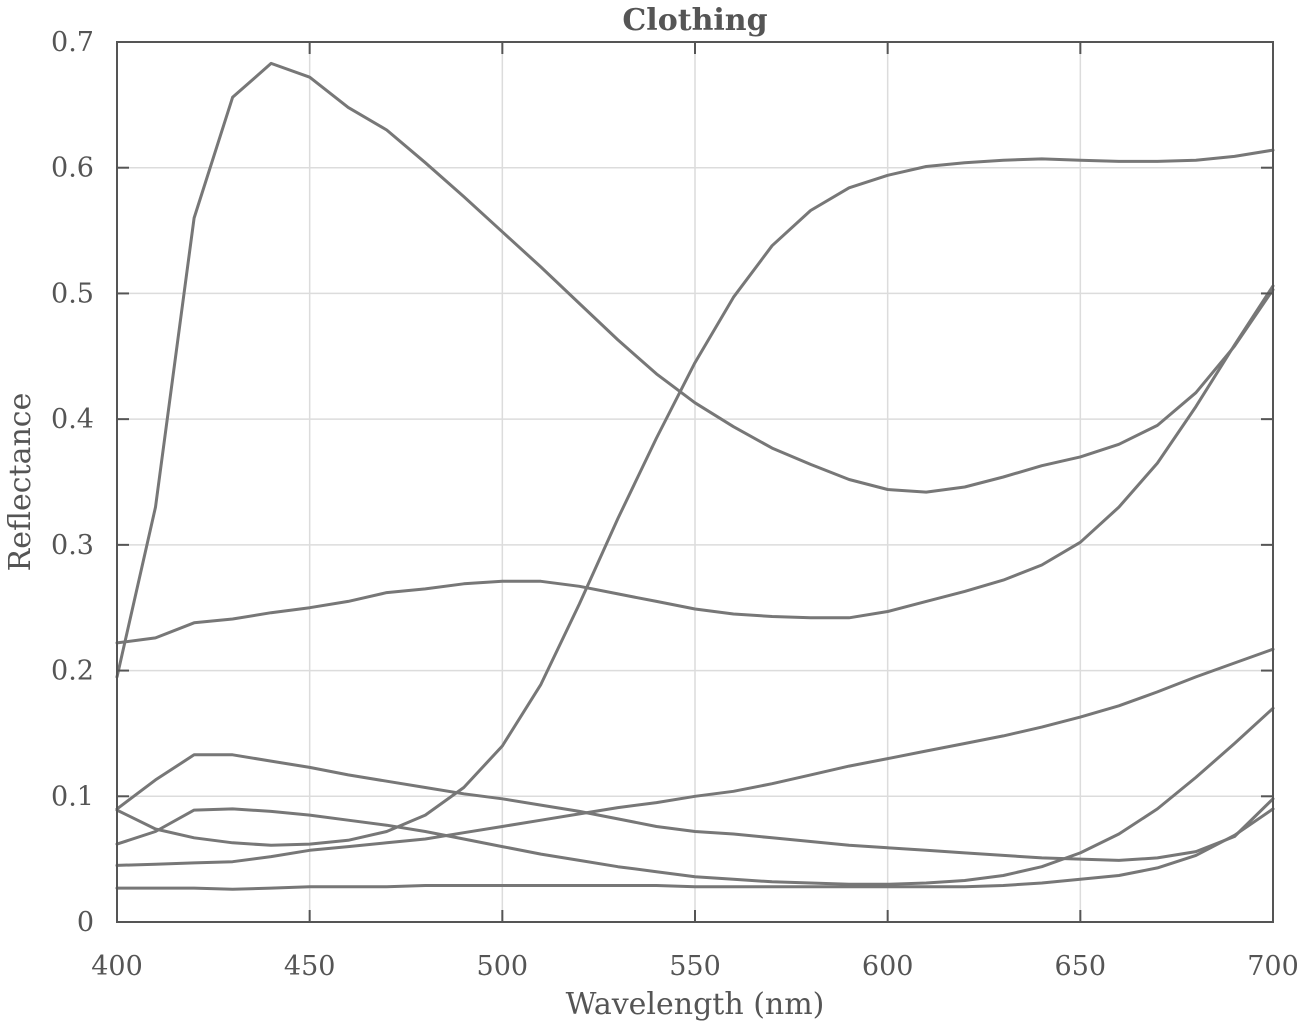 This screenshot has height=1026, width=1303. I want to click on x-tick-labels: 400 450 500 550 600 650 700, so click(695, 966).